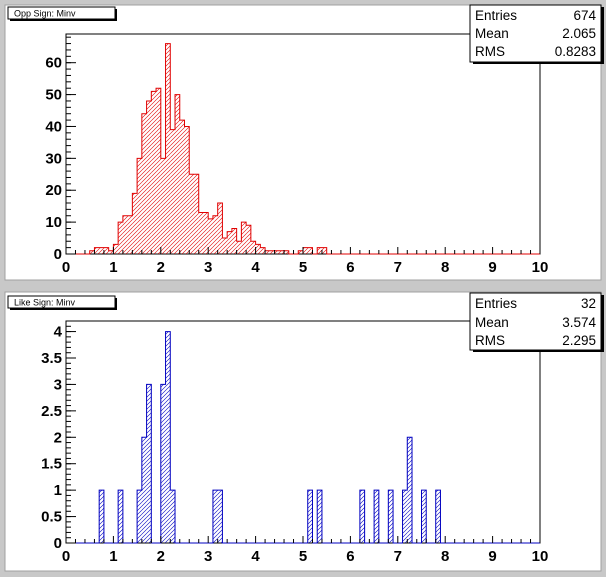  I want to click on stats-rms-value: 2.295, so click(579, 340).